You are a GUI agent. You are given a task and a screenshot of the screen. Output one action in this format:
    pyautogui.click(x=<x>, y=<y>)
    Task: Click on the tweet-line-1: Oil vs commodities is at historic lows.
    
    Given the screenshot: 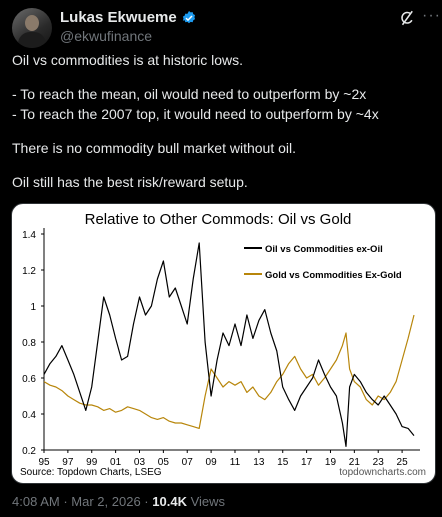 What is the action you would take?
    pyautogui.click(x=128, y=60)
    